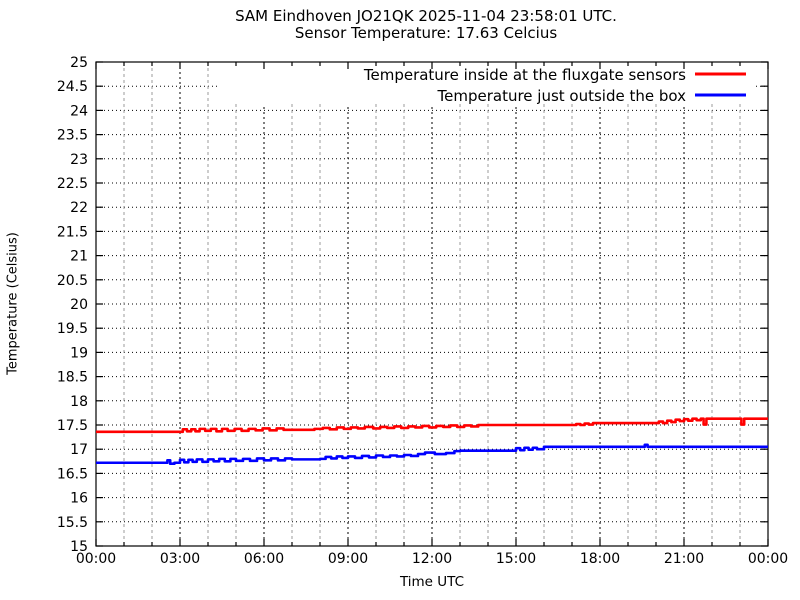  Describe the element at coordinates (79, 402) in the screenshot. I see `y-tick-label: 18` at that location.